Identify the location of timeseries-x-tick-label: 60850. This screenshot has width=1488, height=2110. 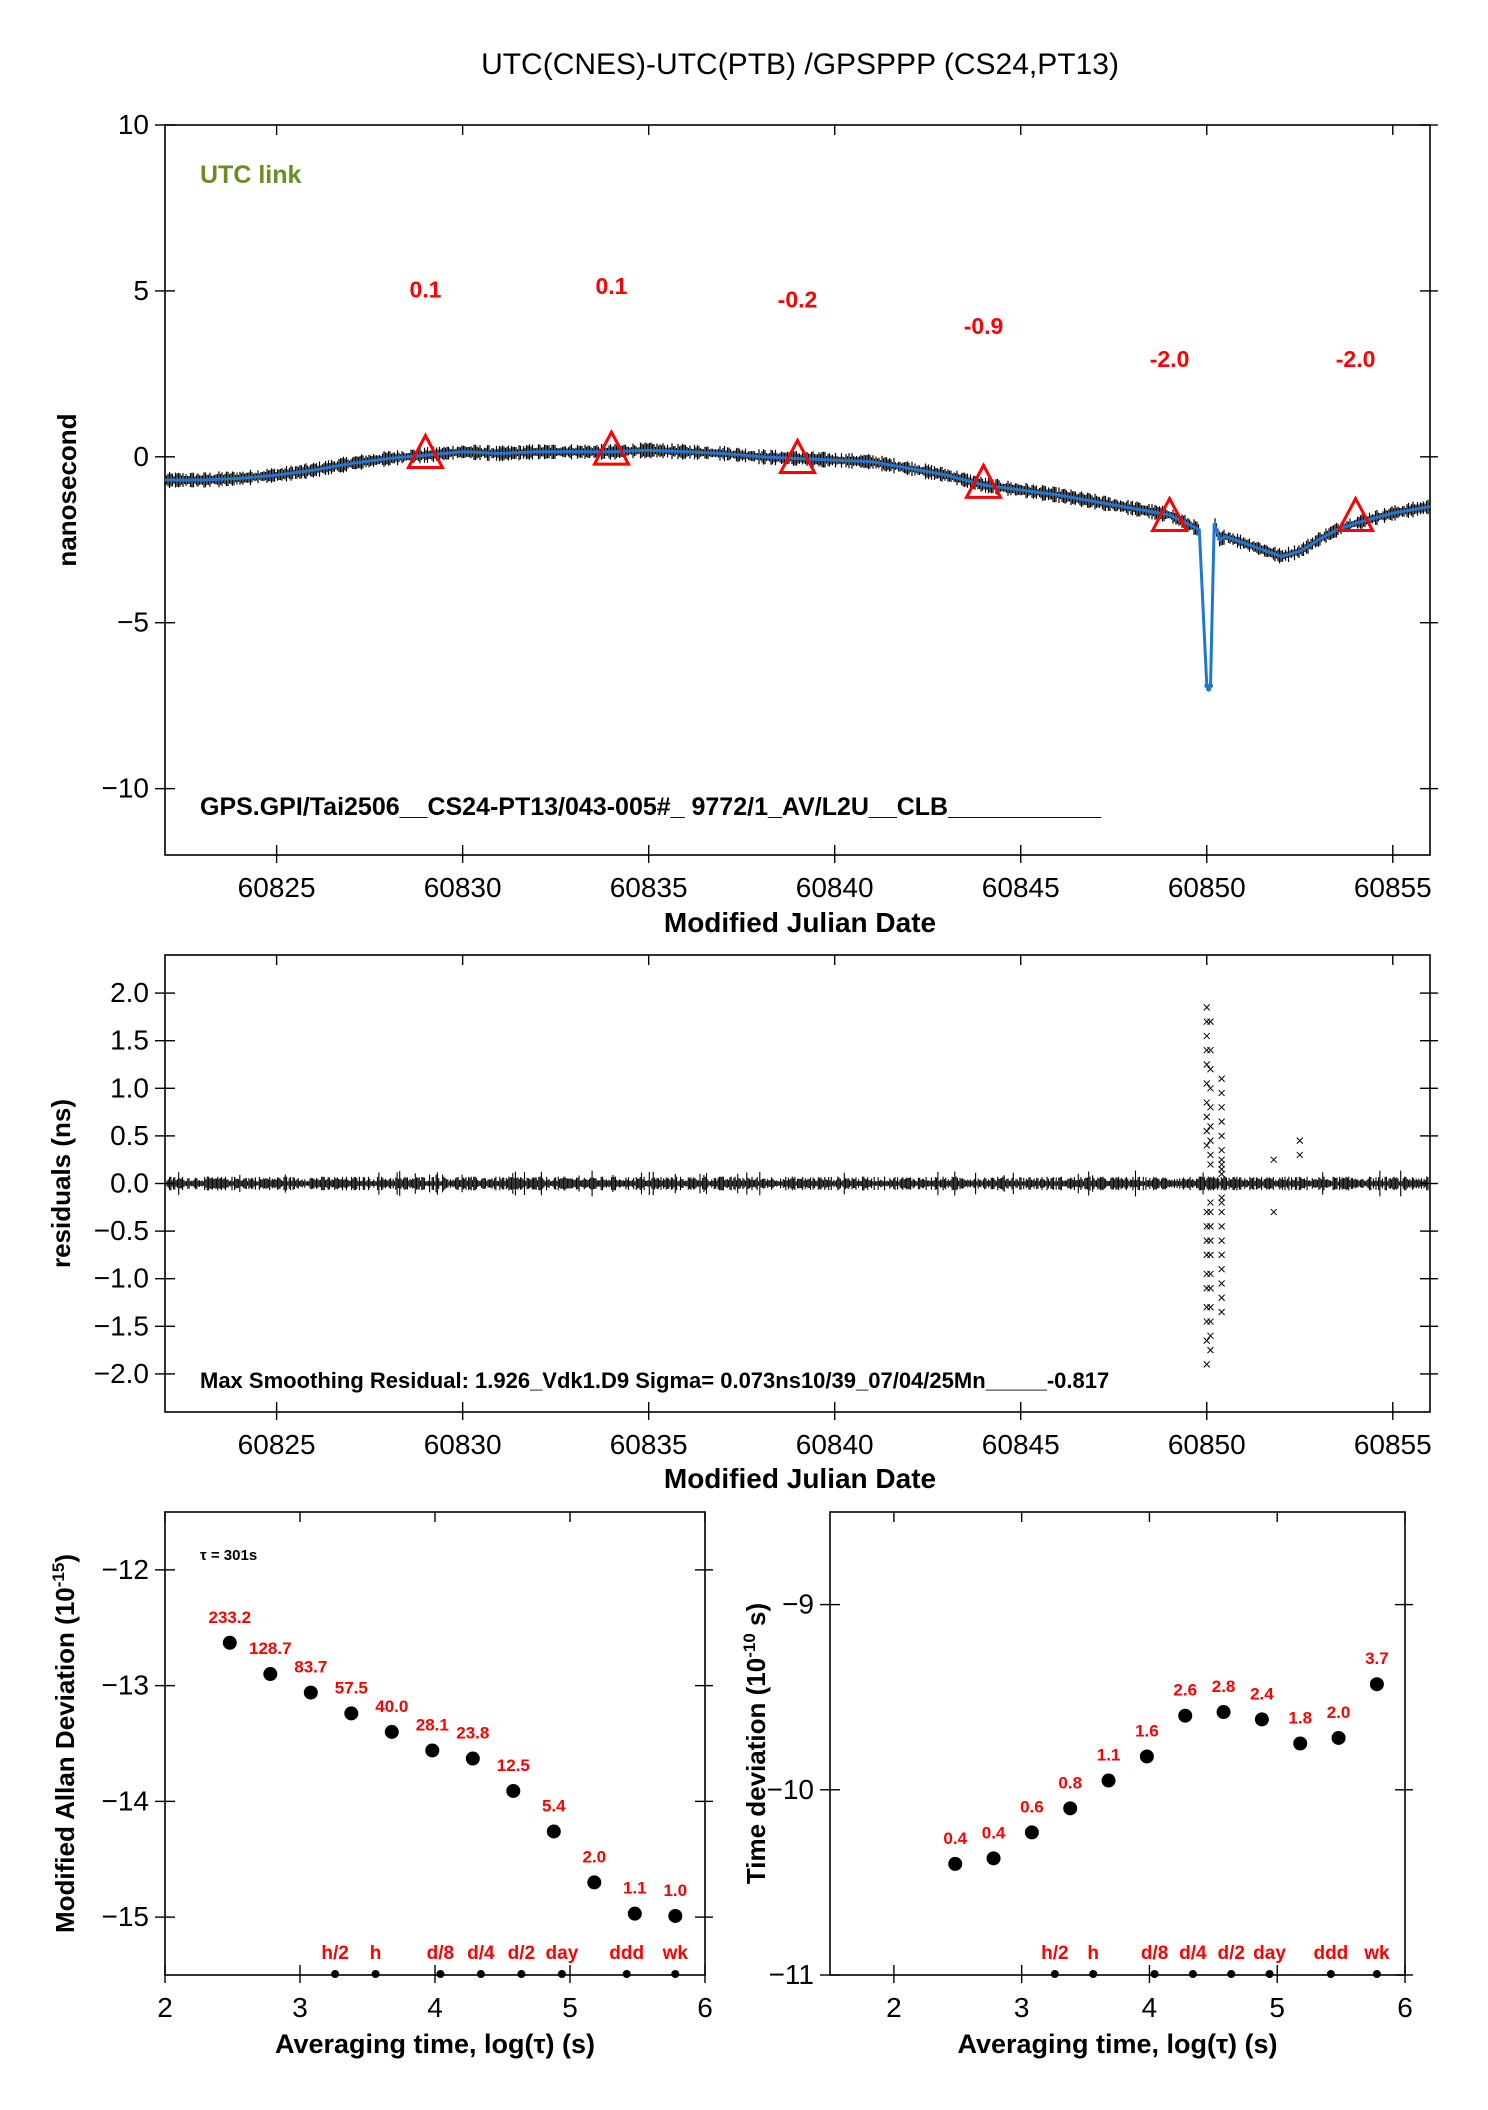
(1207, 887).